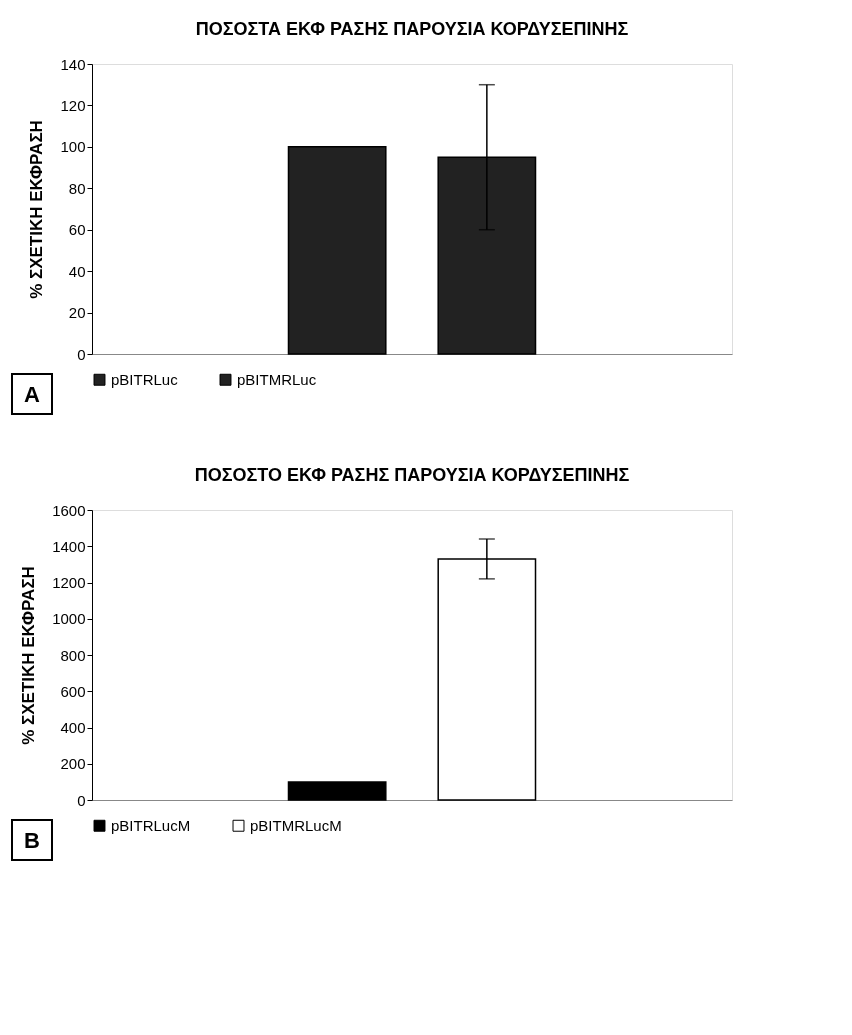 Image resolution: width=852 pixels, height=1035 pixels. I want to click on text: B, so click(32, 840).